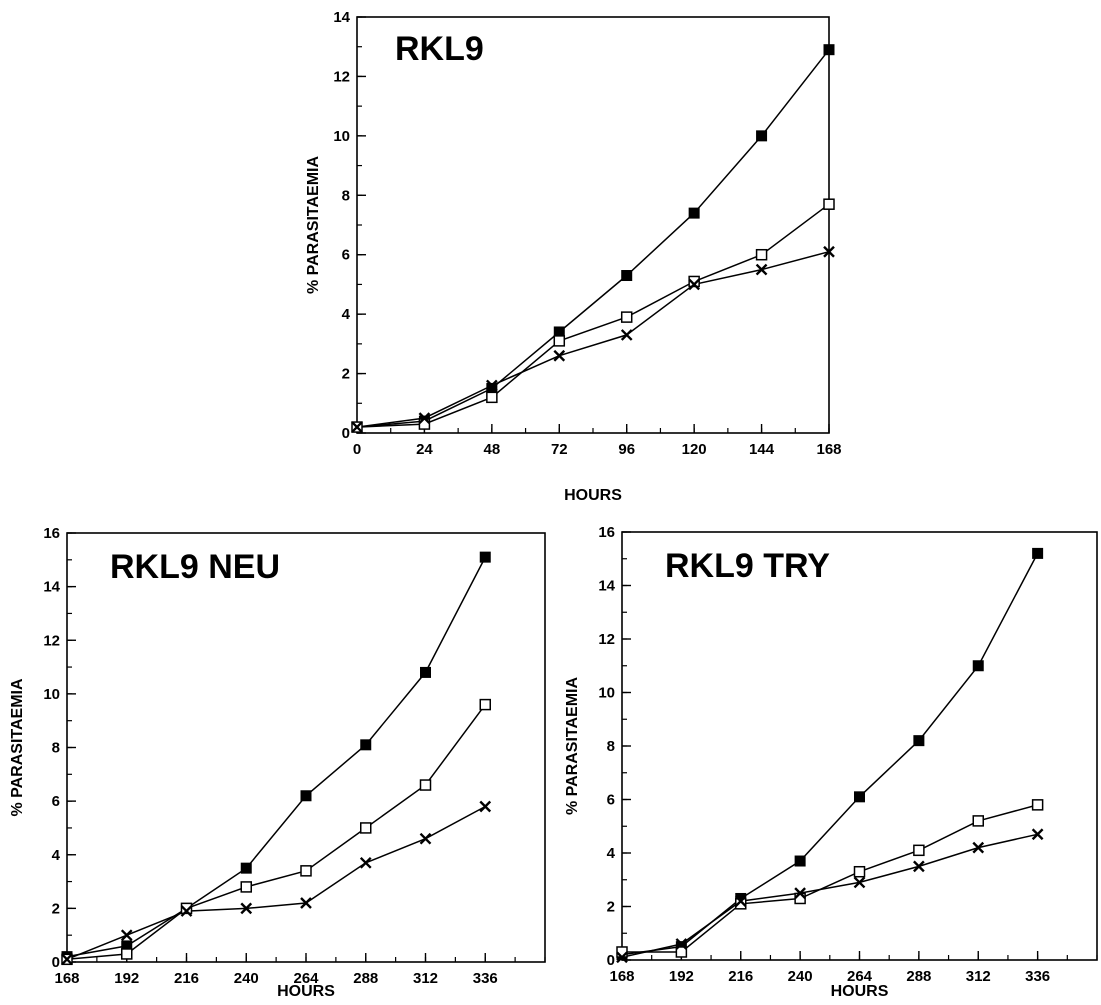 The image size is (1101, 1005). What do you see at coordinates (611, 907) in the screenshot?
I see `y-tick-label: 2` at bounding box center [611, 907].